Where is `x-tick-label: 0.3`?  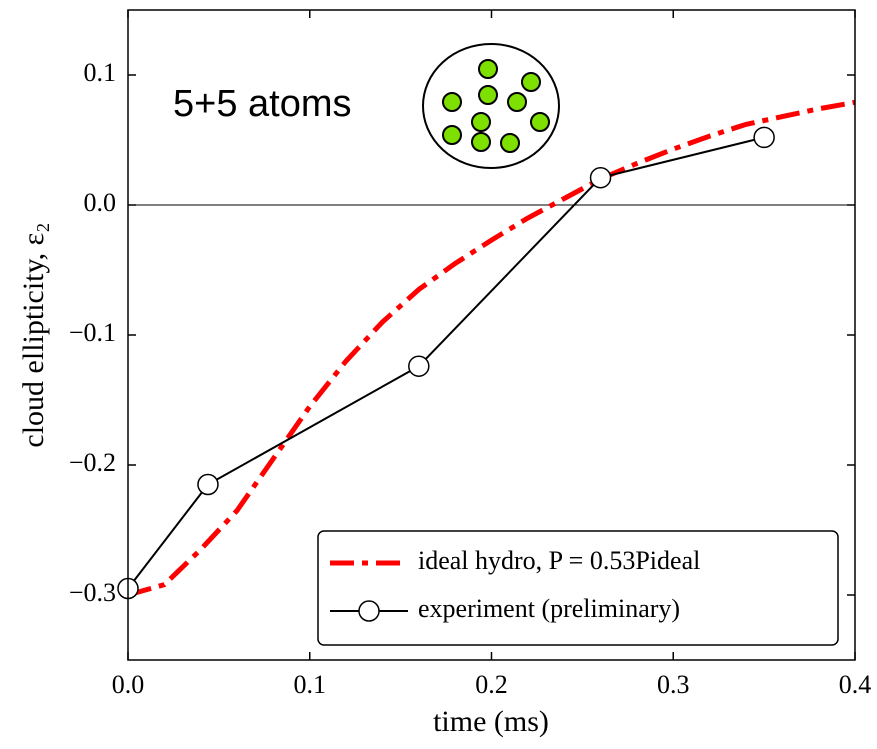
x-tick-label: 0.3 is located at coordinates (673, 684).